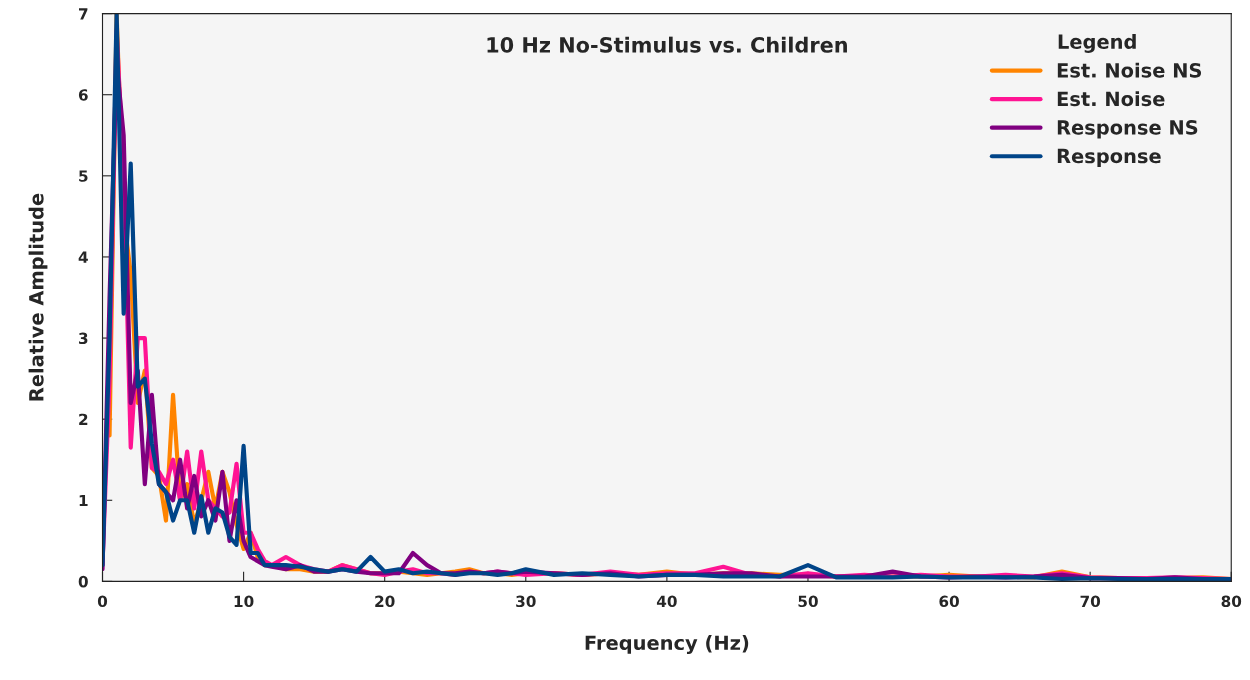 This screenshot has height=680, width=1250. Describe the element at coordinates (83, 581) in the screenshot. I see `y-tick-label: 0` at that location.